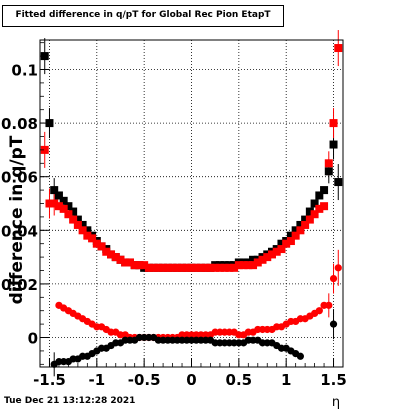 The width and height of the screenshot is (400, 409). I want to click on x-tick-label: 1, so click(286, 380).